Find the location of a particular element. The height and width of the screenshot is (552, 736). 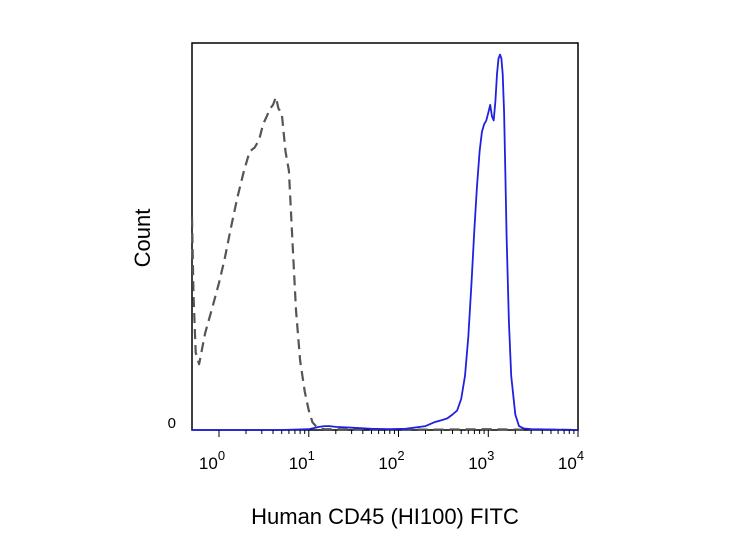

x-tick-label-3: 10³ is located at coordinates (481, 460).